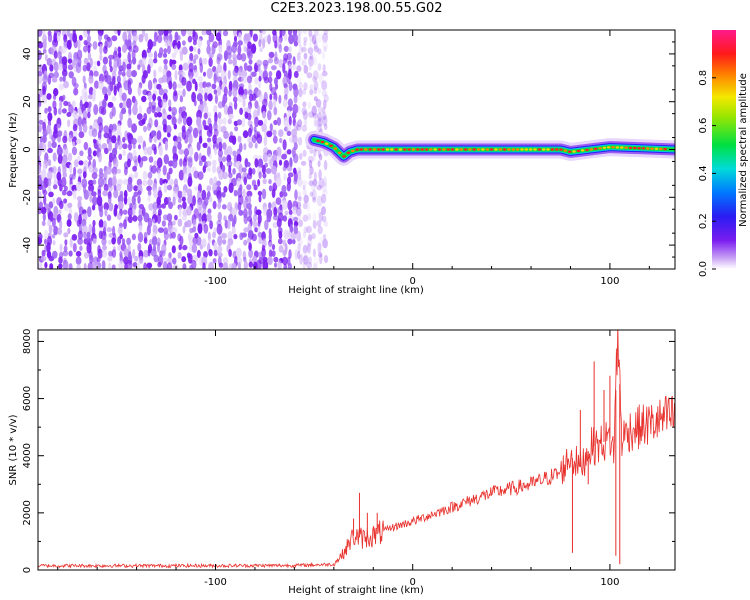  Describe the element at coordinates (413, 281) in the screenshot. I see `x-tick-label: 0` at that location.